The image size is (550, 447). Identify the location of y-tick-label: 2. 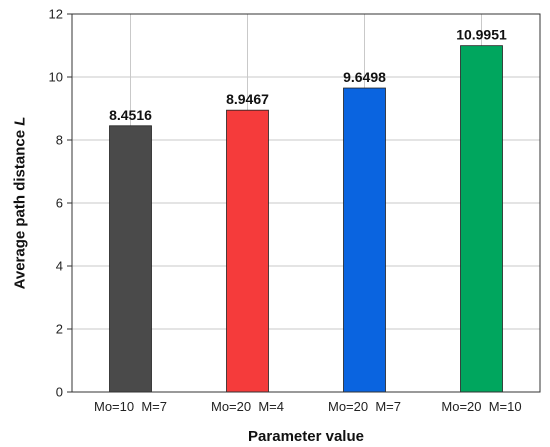
(59, 329).